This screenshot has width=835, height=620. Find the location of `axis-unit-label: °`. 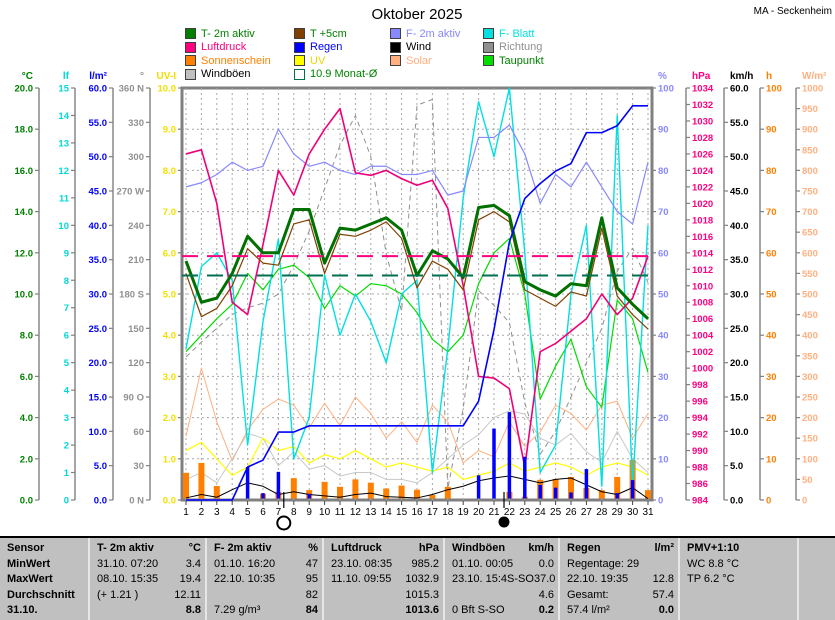

axis-unit-label: ° is located at coordinates (142, 76).